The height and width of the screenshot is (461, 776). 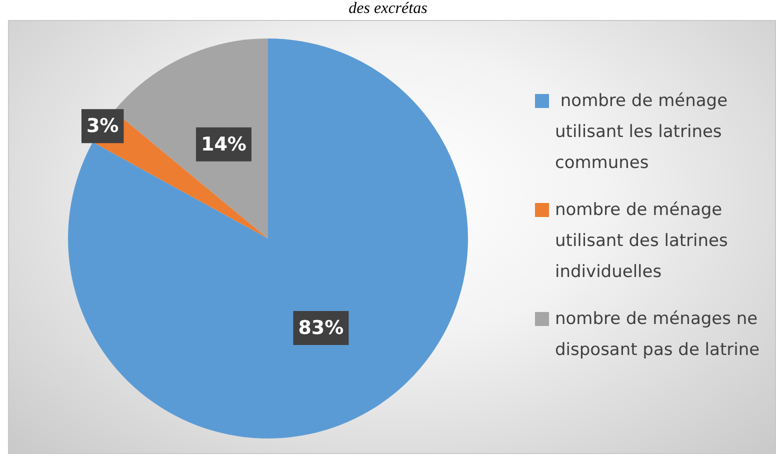 What do you see at coordinates (102, 126) in the screenshot?
I see `data-label: 3%` at bounding box center [102, 126].